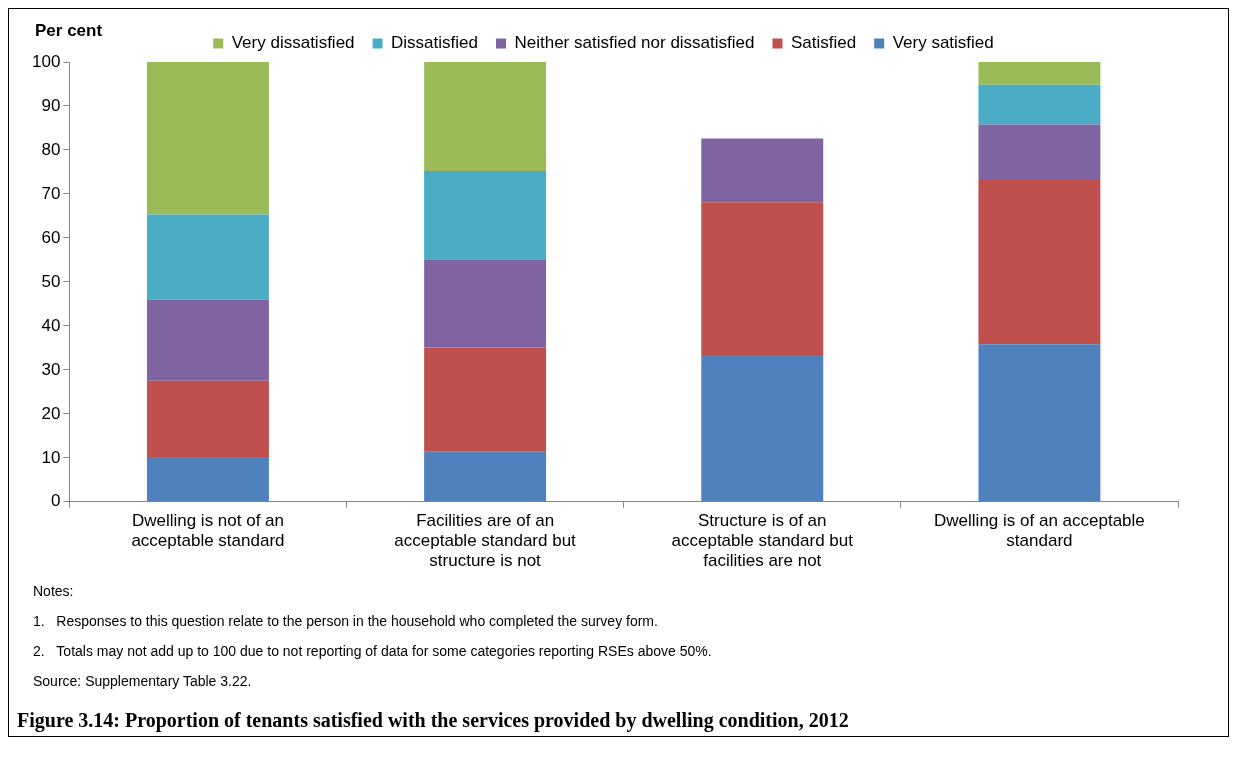  What do you see at coordinates (51, 325) in the screenshot?
I see `y-tick-label: 40` at bounding box center [51, 325].